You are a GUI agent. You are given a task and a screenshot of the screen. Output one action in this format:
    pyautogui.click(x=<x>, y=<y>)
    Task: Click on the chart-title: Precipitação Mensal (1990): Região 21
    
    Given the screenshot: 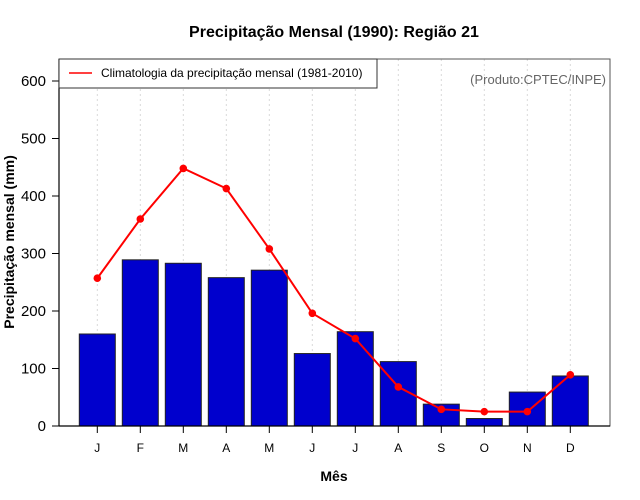 What is the action you would take?
    pyautogui.click(x=334, y=32)
    